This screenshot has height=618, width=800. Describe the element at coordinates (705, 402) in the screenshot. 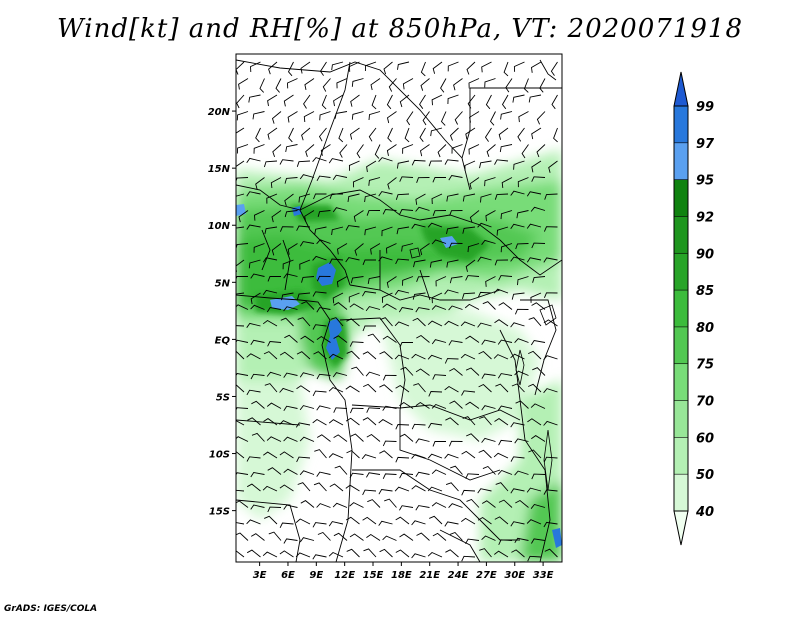

I see `colorbar-label: 70` at that location.